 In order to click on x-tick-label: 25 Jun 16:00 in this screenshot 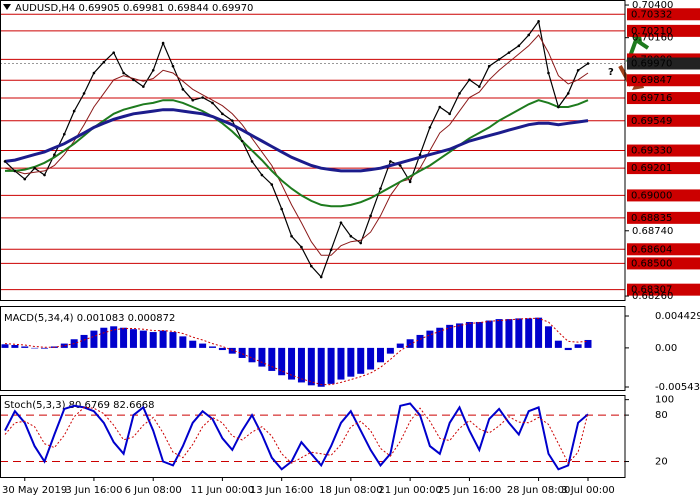, I will do `click(470, 490)`.